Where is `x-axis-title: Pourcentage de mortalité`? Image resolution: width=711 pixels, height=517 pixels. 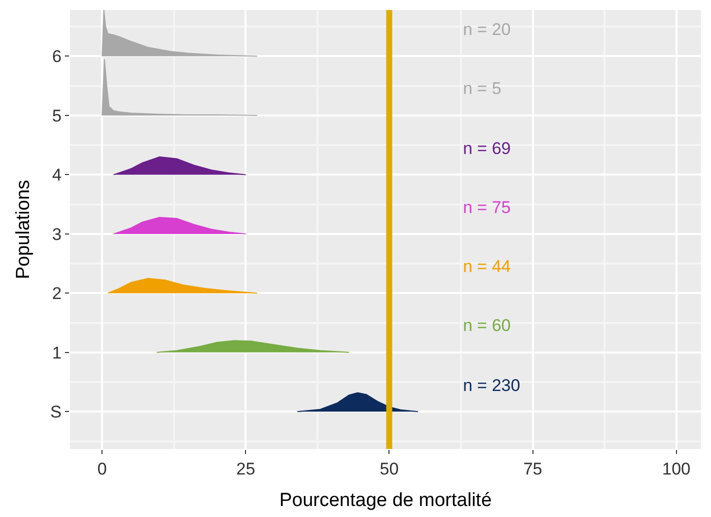 x-axis-title: Pourcentage de mortalité is located at coordinates (385, 501).